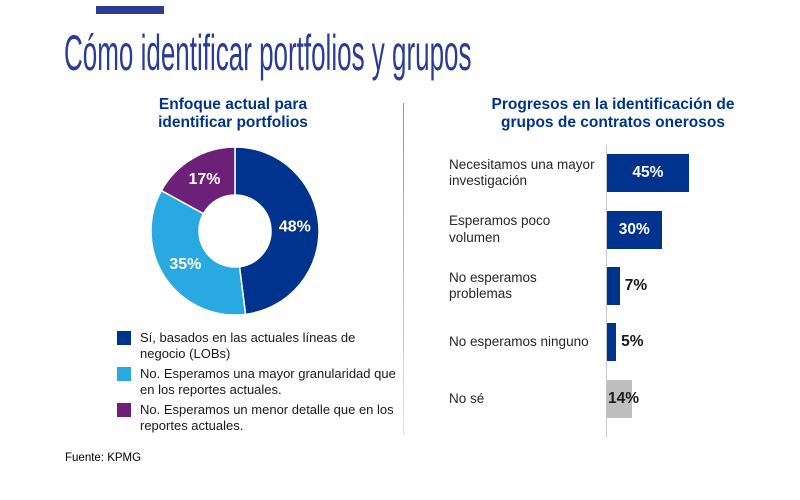 The image size is (800, 500). What do you see at coordinates (204, 179) in the screenshot?
I see `donut-slice-label: 17%` at bounding box center [204, 179].